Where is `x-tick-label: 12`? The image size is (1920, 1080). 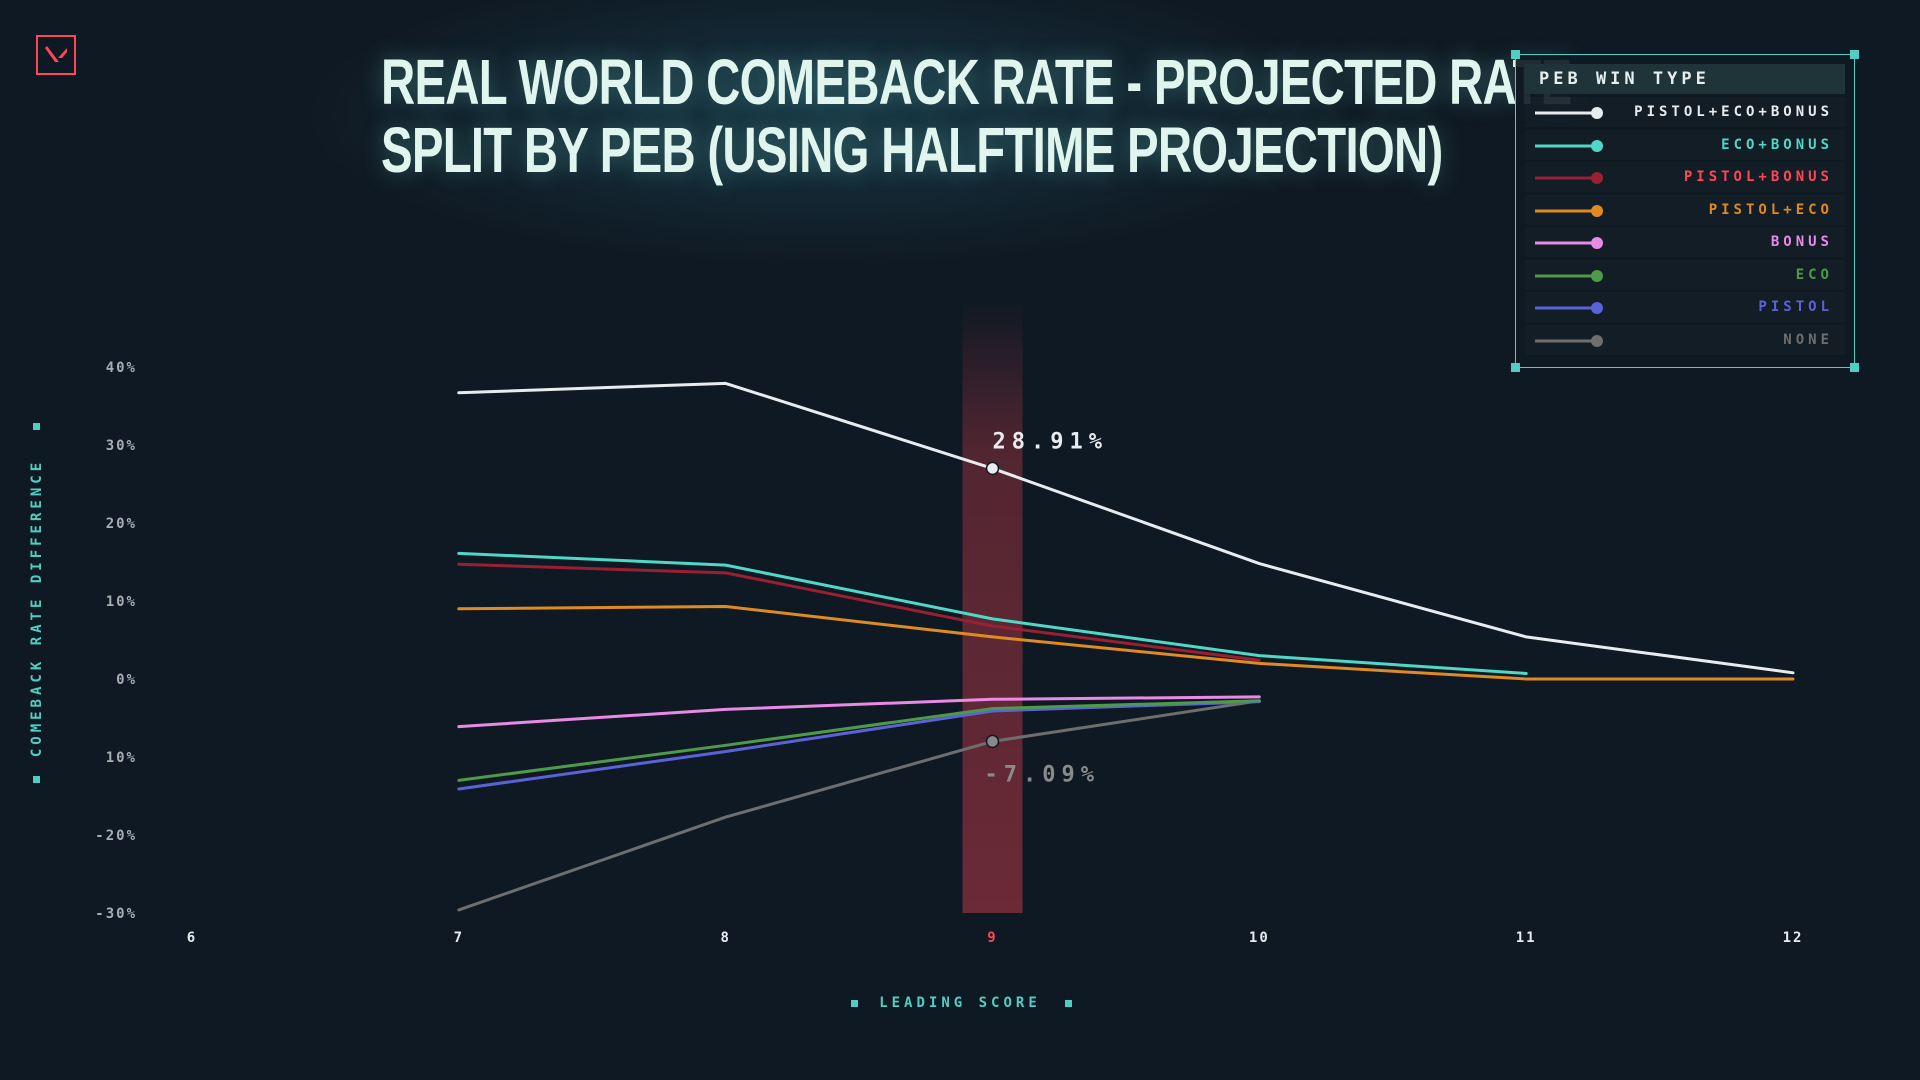 x-tick-label: 12 is located at coordinates (1793, 938).